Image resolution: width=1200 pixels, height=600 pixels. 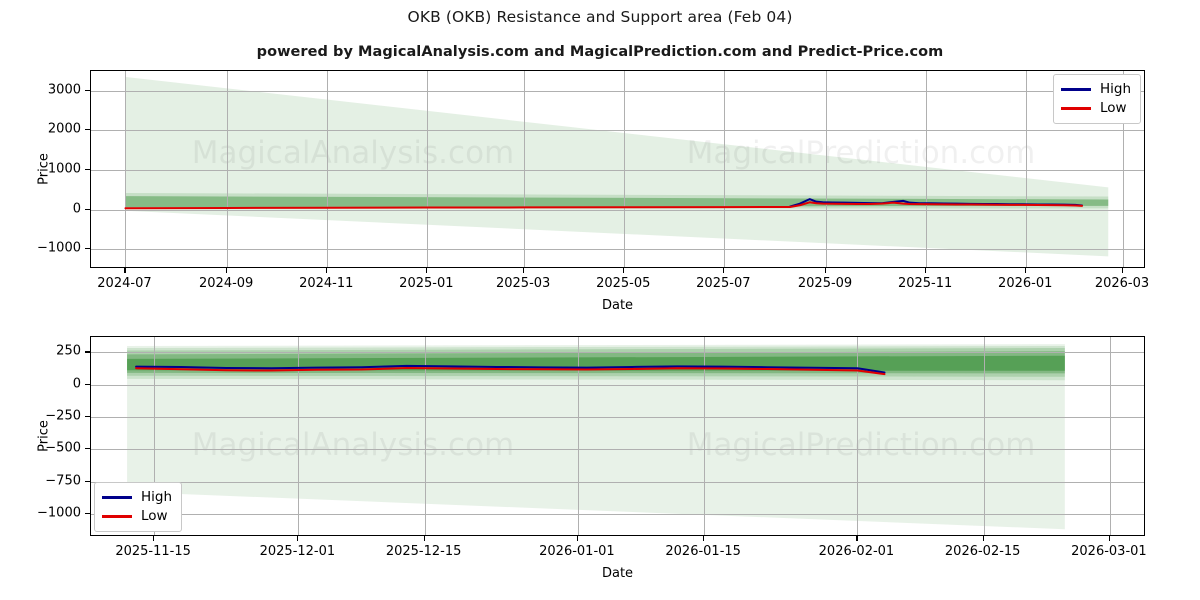 What do you see at coordinates (617, 305) in the screenshot?
I see `top-x-axis-label: Date` at bounding box center [617, 305].